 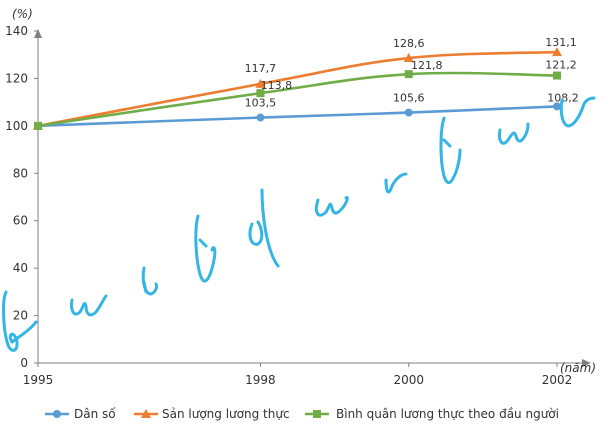 What do you see at coordinates (16, 126) in the screenshot?
I see `y-tick-label: 100` at bounding box center [16, 126].